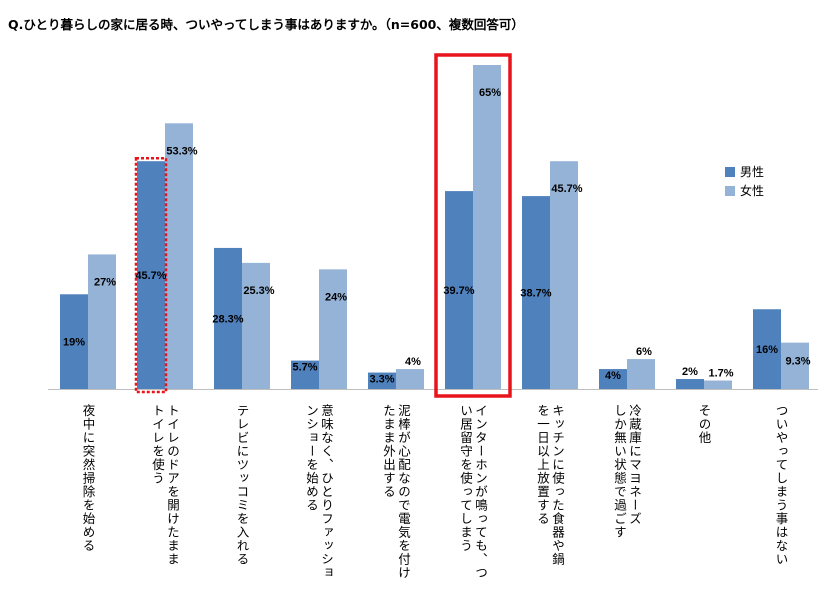 The width and height of the screenshot is (826, 595). I want to click on data-label-male-4: 3.3%, so click(381, 380).